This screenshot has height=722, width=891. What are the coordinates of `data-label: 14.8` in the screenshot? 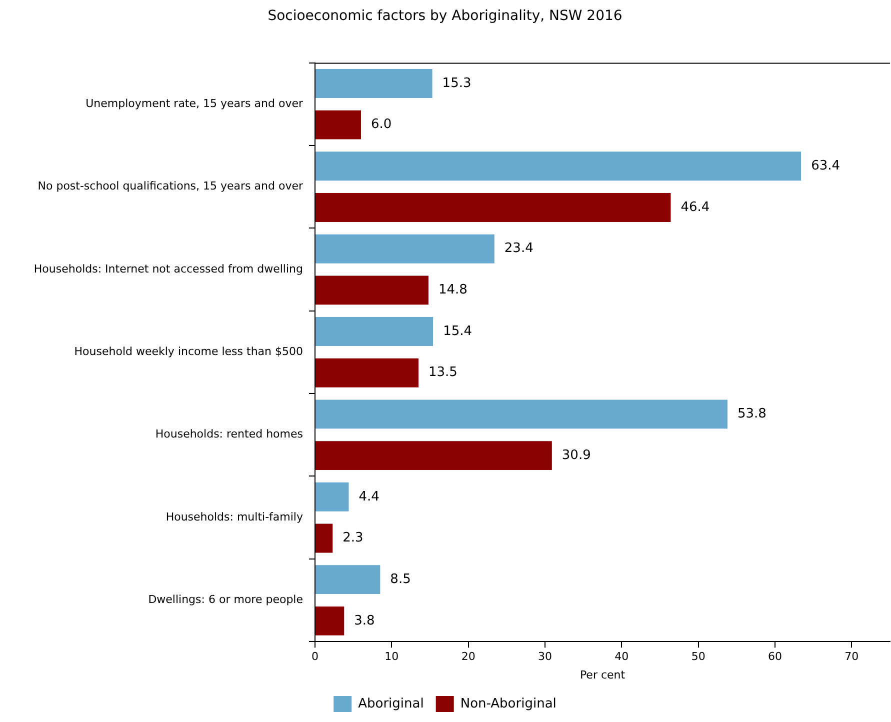 It's located at (453, 290).